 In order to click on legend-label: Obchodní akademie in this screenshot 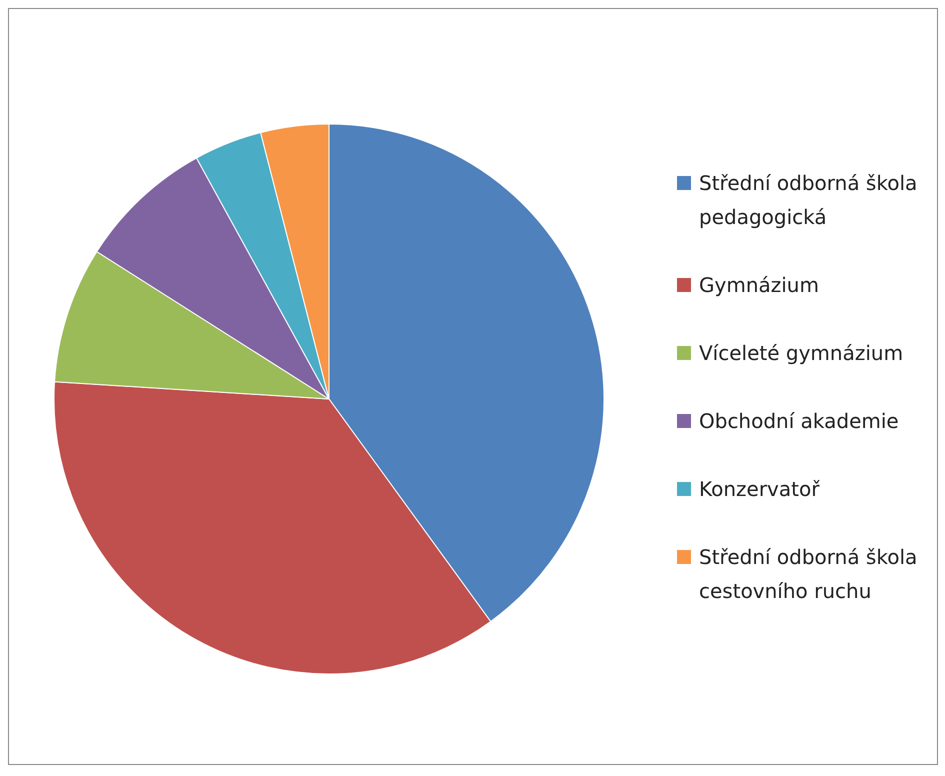, I will do `click(799, 421)`.